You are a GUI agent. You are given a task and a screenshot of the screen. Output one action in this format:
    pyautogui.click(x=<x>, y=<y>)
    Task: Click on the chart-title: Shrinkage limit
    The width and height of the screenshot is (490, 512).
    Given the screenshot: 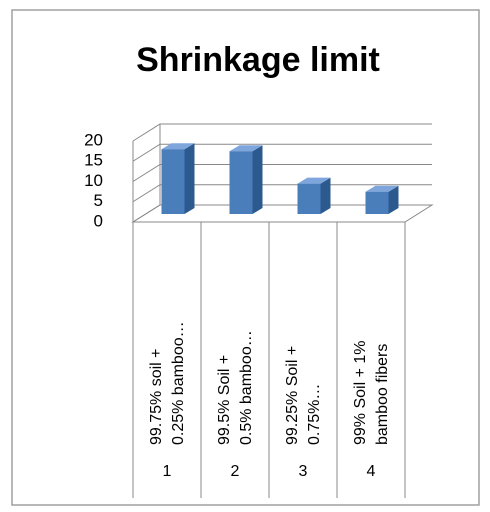 What is the action you would take?
    pyautogui.click(x=258, y=60)
    